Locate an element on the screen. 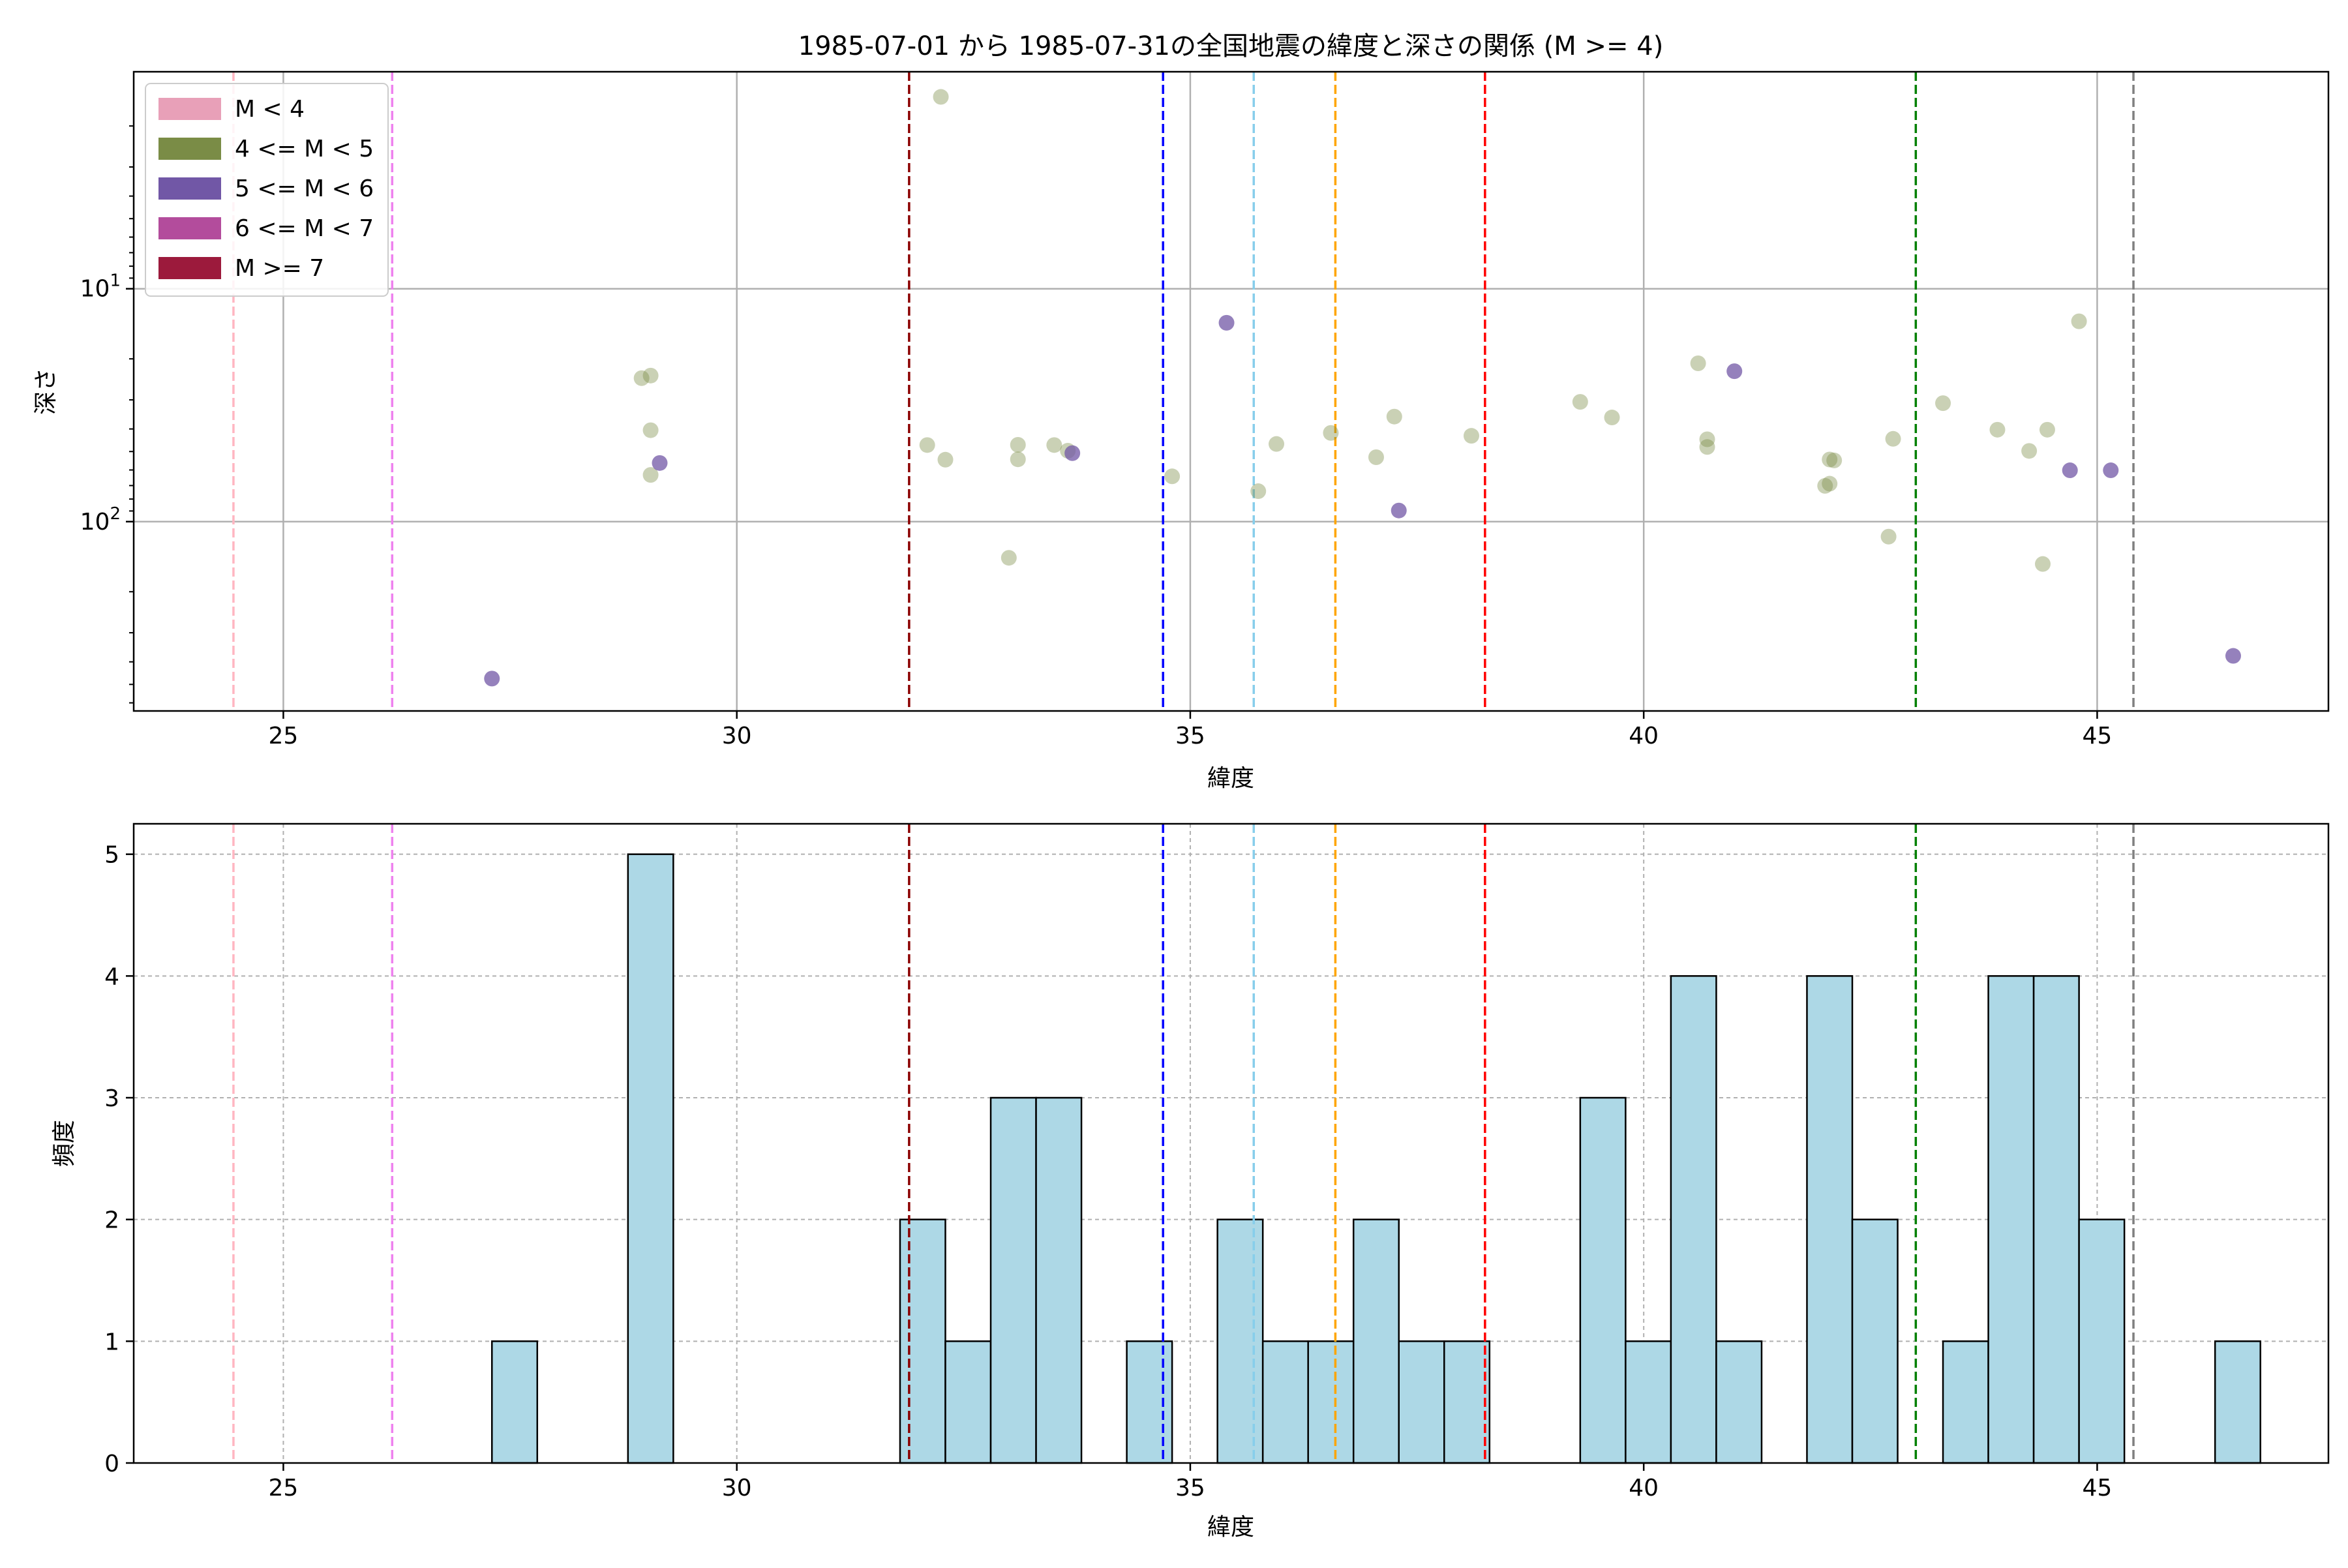 Image resolution: width=2348 pixels, height=1568 pixels. legend-frame is located at coordinates (267, 190).